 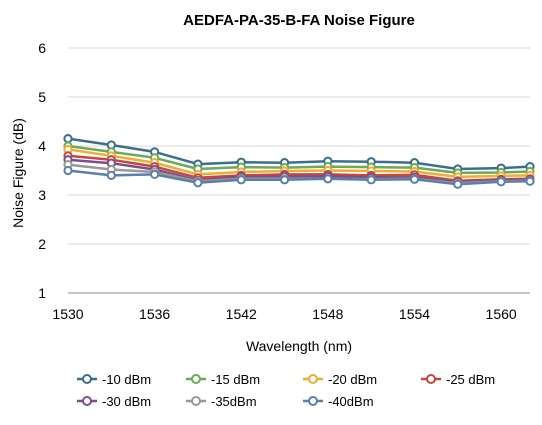 What do you see at coordinates (414, 314) in the screenshot?
I see `x-tick-label: 1554` at bounding box center [414, 314].